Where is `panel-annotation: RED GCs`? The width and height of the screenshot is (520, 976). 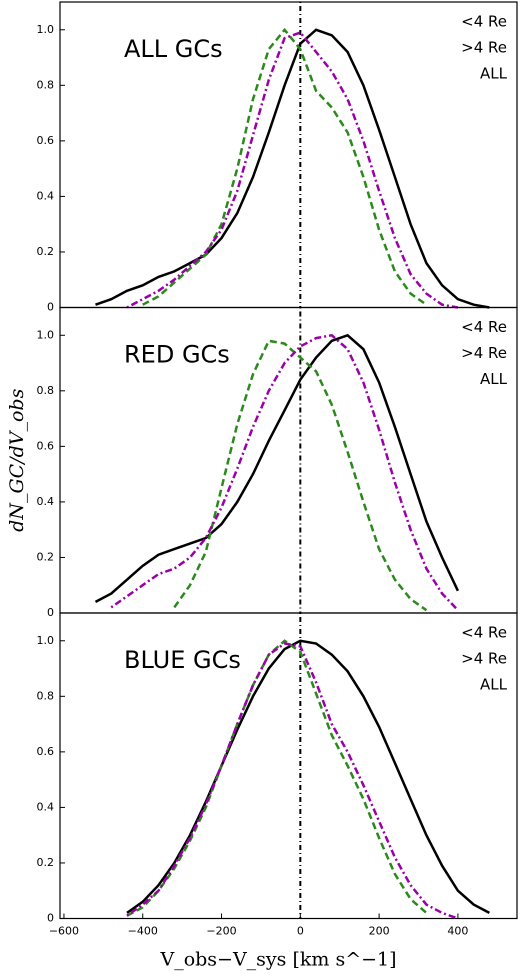 panel-annotation: RED GCs is located at coordinates (177, 355).